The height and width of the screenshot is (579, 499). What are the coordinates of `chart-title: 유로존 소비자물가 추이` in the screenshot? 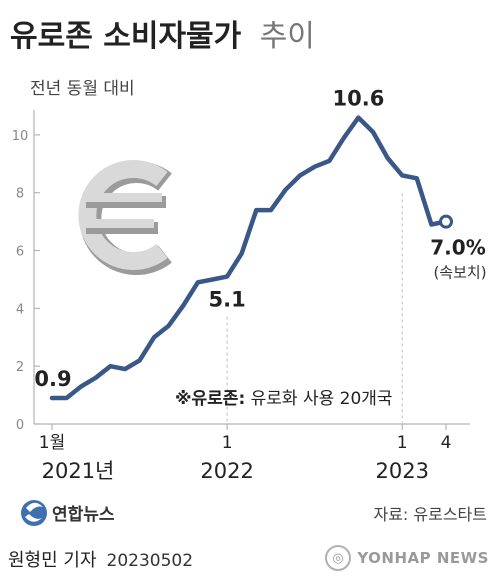 It's located at (162, 36).